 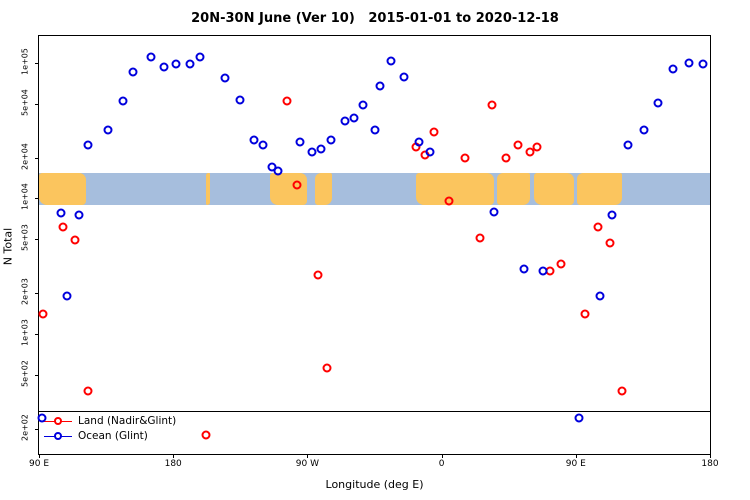 I want to click on legend-marker-land, so click(x=58, y=421).